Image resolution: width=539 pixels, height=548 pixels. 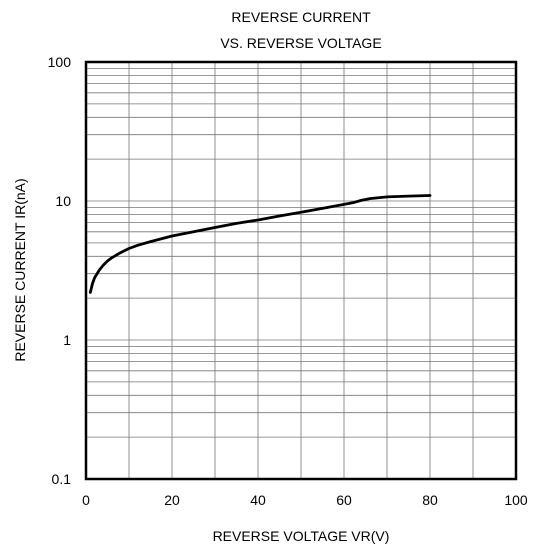 I want to click on y-tick-label: 100, so click(x=60, y=62).